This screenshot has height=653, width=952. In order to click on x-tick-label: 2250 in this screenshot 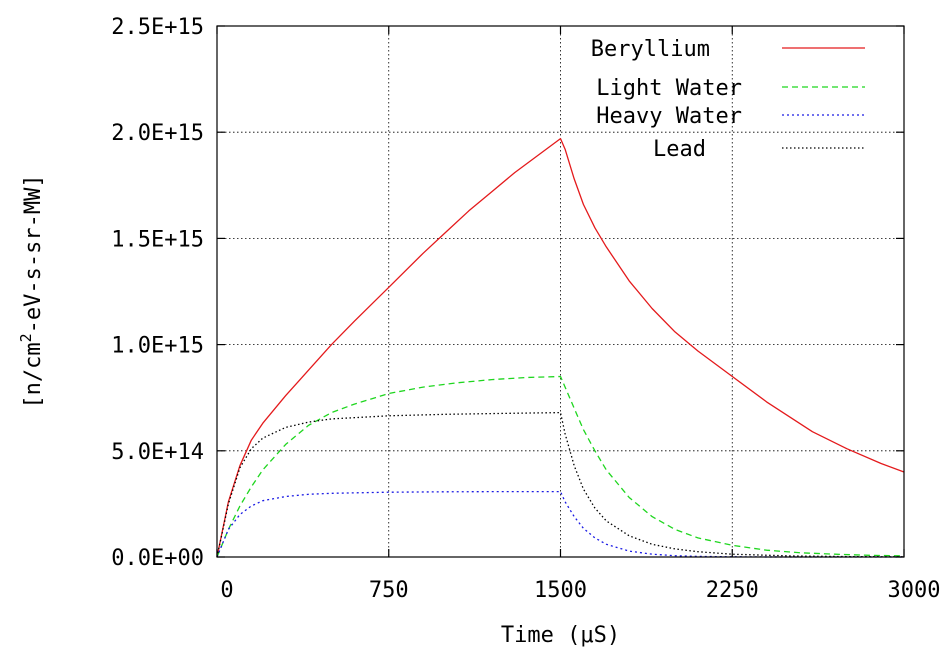, I will do `click(732, 590)`.